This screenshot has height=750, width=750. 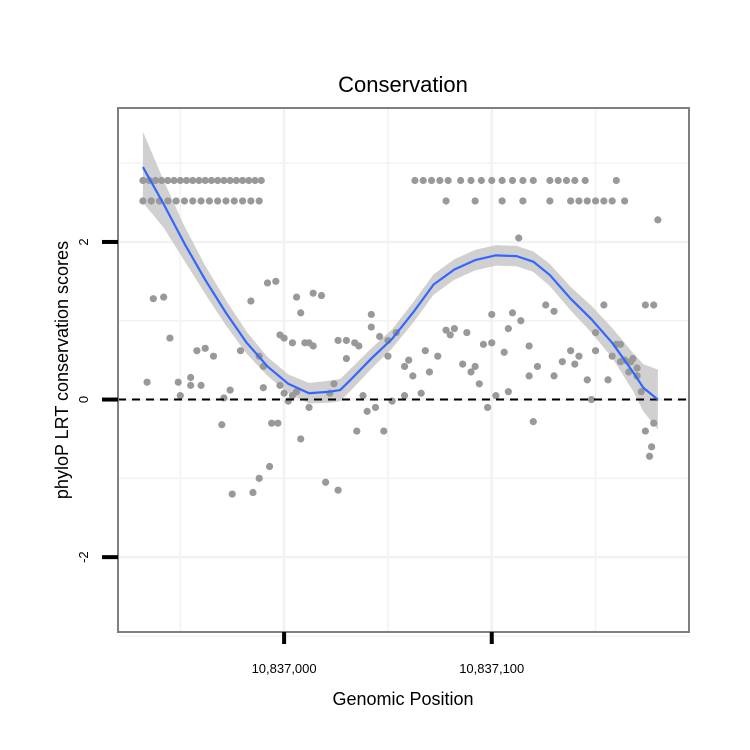 What do you see at coordinates (388, 654) in the screenshot?
I see `x-axis-ticks: 10,837,000 10,837,100` at bounding box center [388, 654].